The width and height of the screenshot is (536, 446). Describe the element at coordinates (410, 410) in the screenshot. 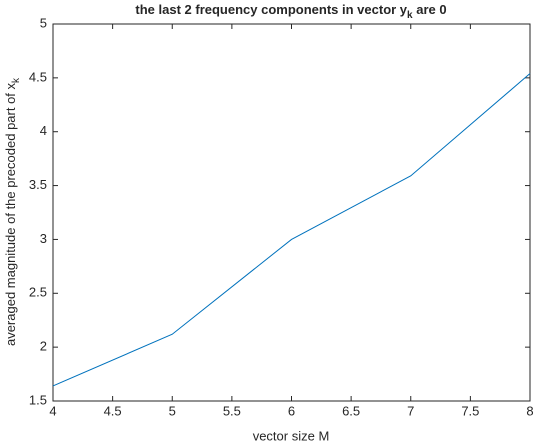

I see `x-tick-label: 7` at that location.